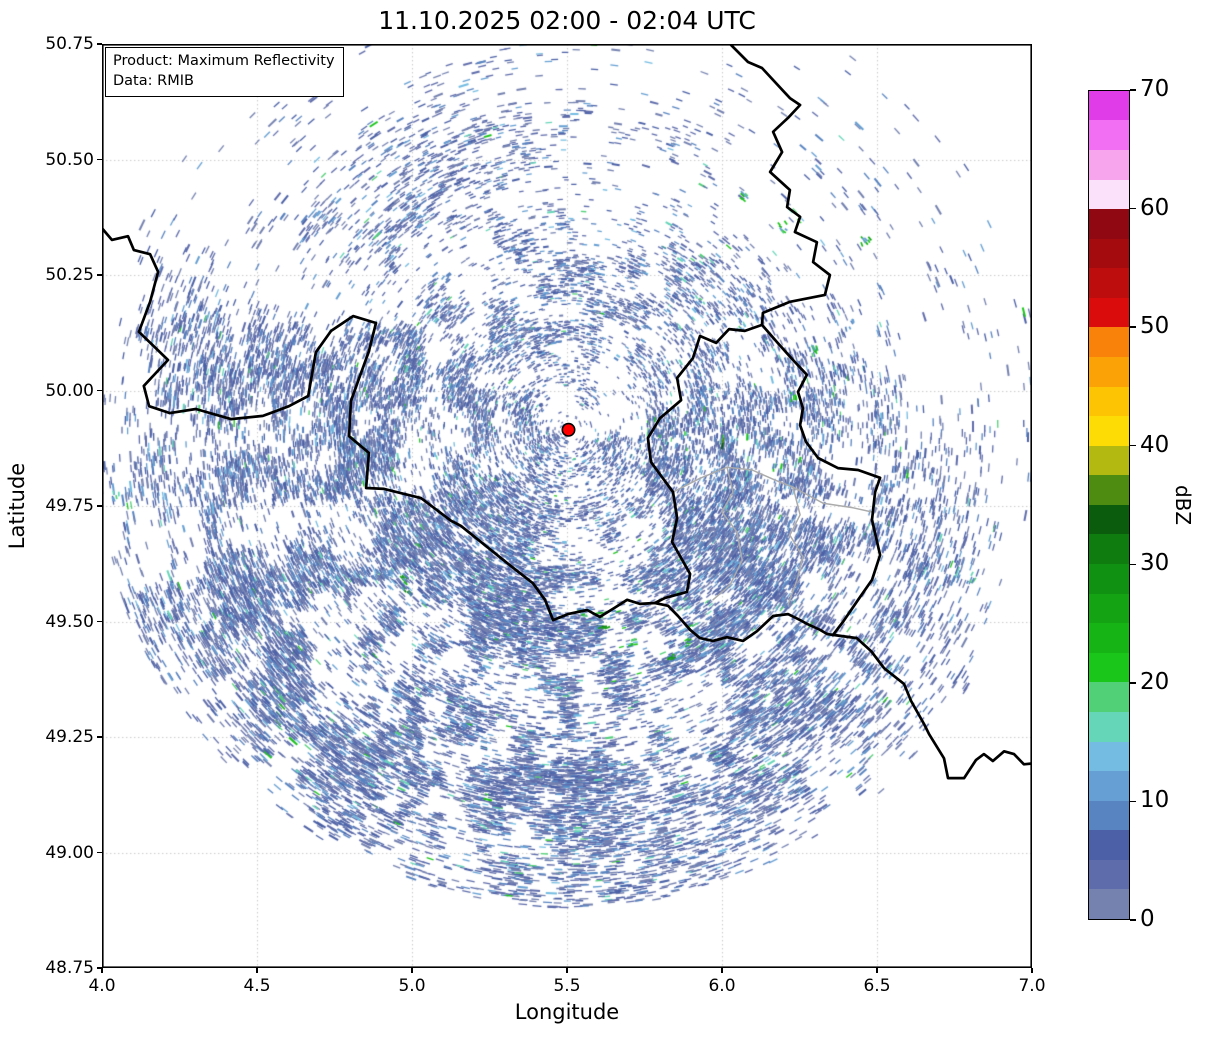 This screenshot has width=1219, height=1040. Describe the element at coordinates (1155, 207) in the screenshot. I see `colorbar-tick-label: 60` at that location.